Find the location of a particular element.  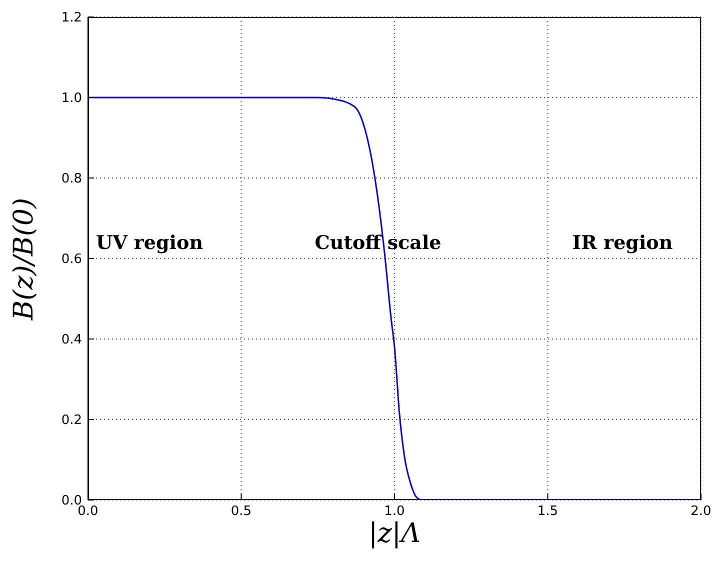

x-tick-label: 0.0 is located at coordinates (88, 512).